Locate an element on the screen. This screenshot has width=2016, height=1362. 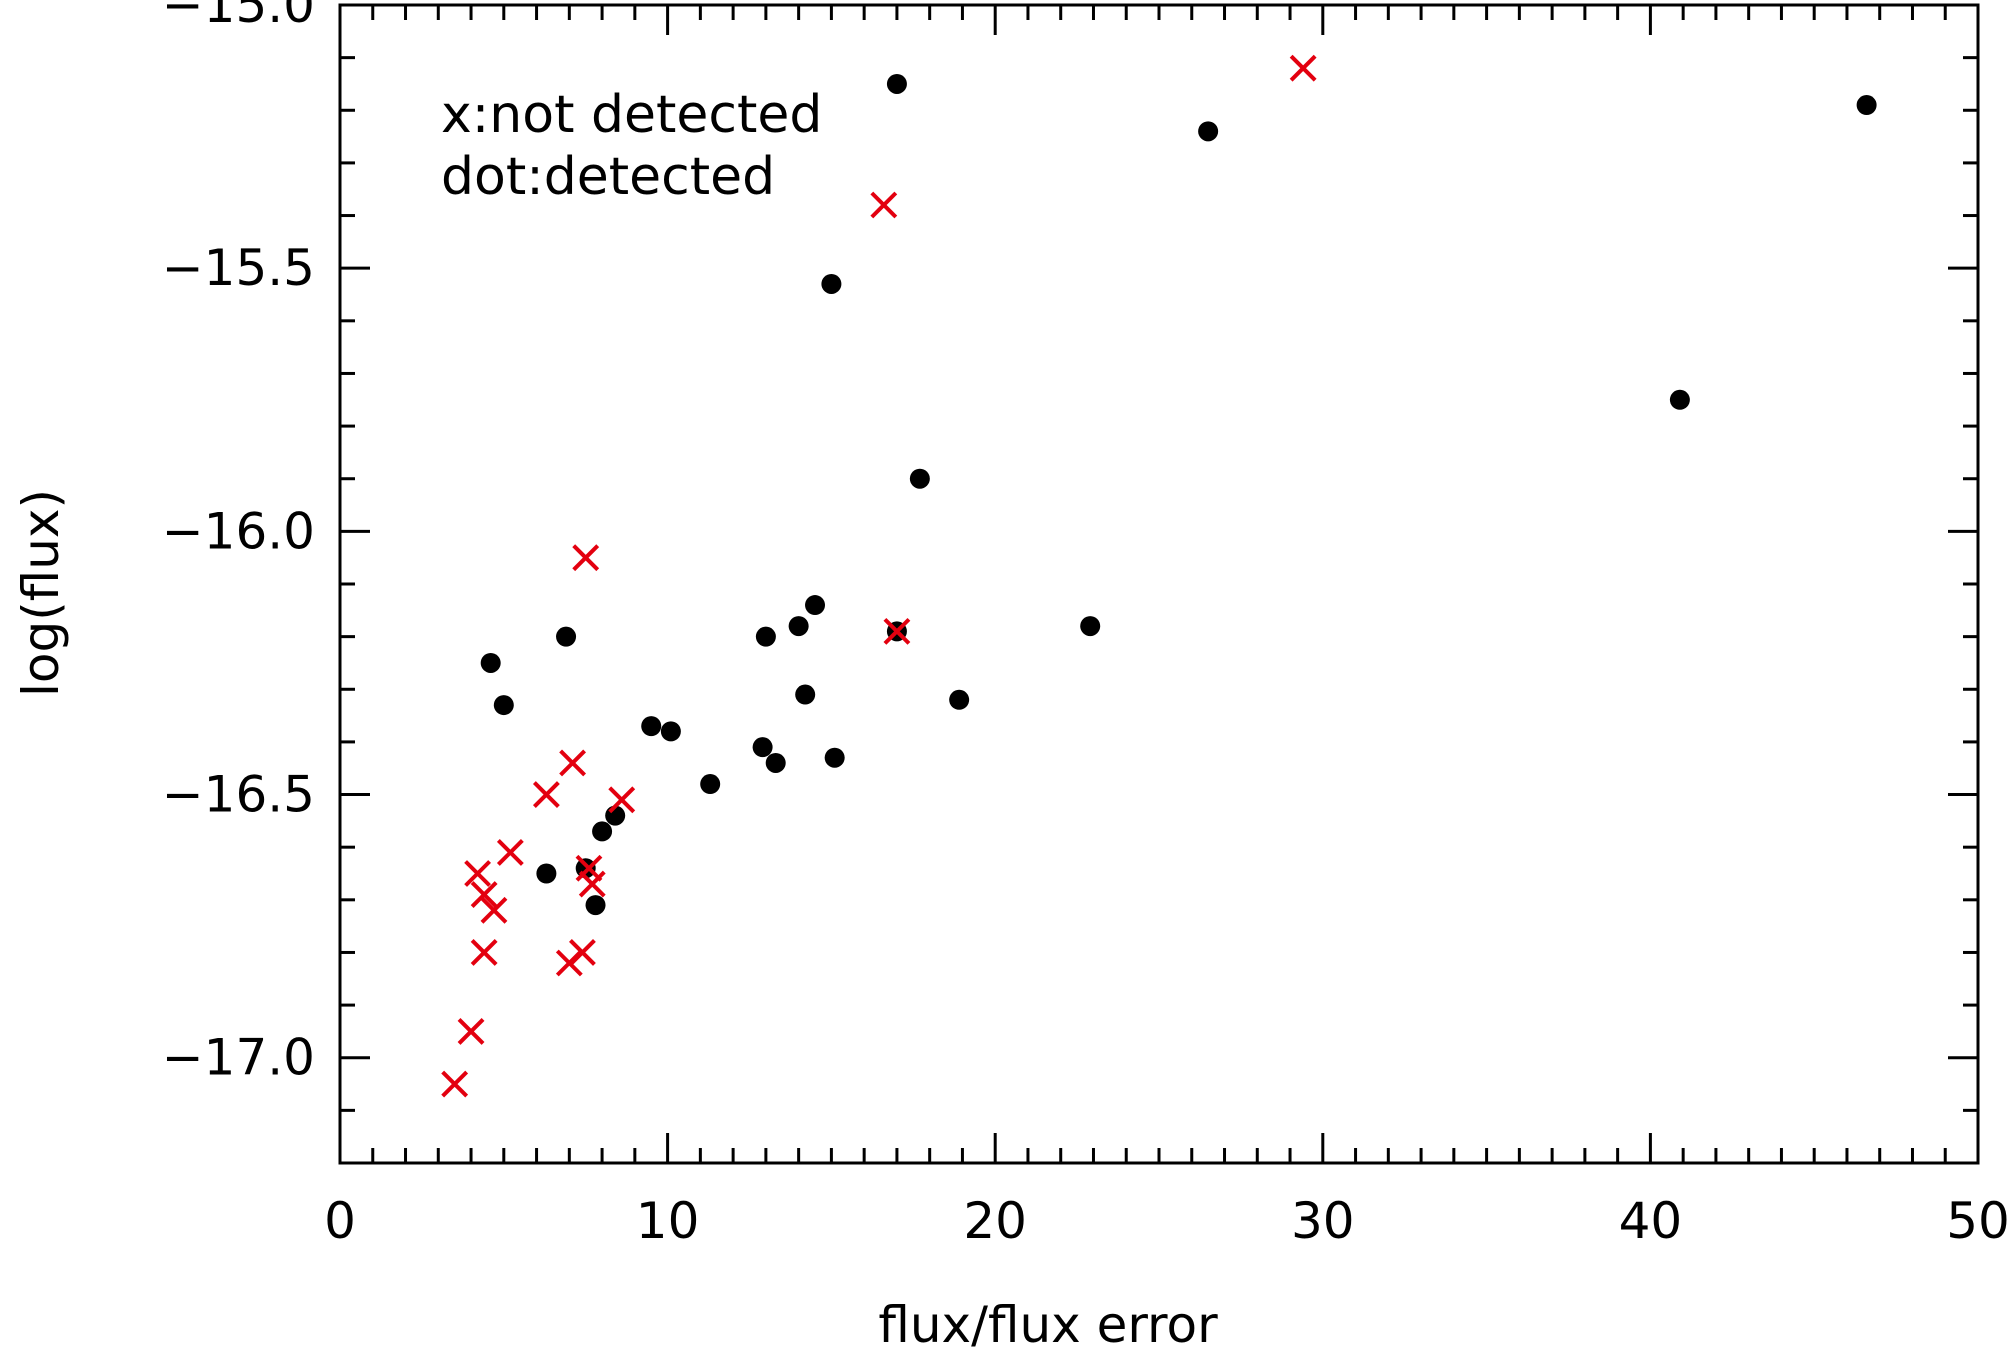
legend-entry-not-detected: x:not detected is located at coordinates (631, 115).